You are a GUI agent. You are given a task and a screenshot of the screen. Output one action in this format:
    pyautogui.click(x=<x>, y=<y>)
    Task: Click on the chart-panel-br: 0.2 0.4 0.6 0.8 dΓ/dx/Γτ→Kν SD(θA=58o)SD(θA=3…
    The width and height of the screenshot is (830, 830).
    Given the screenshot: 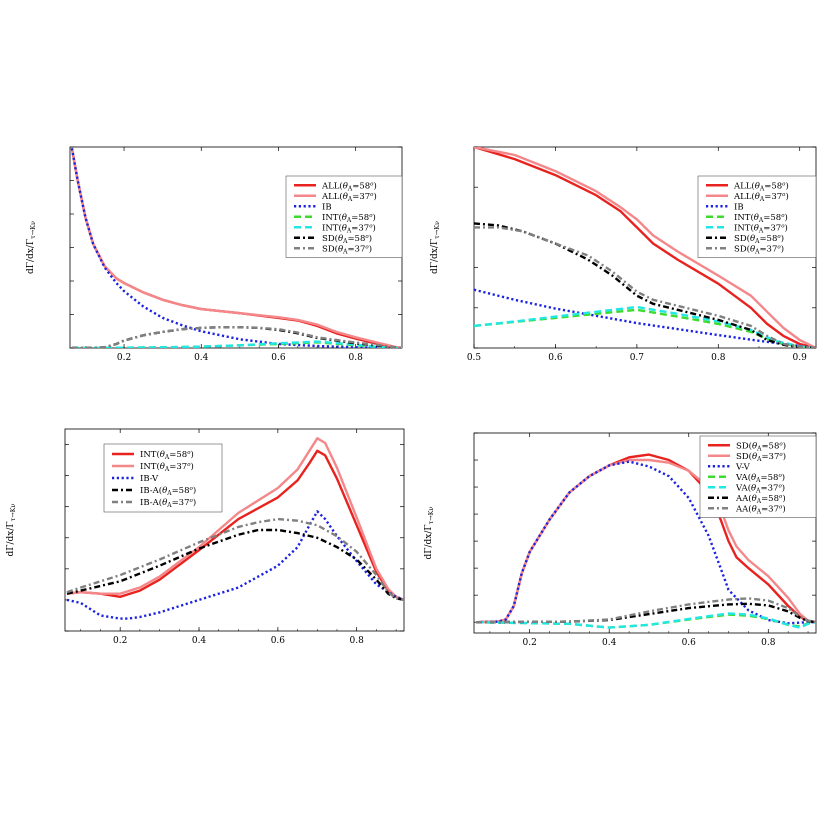 What is the action you would take?
    pyautogui.click(x=620, y=540)
    